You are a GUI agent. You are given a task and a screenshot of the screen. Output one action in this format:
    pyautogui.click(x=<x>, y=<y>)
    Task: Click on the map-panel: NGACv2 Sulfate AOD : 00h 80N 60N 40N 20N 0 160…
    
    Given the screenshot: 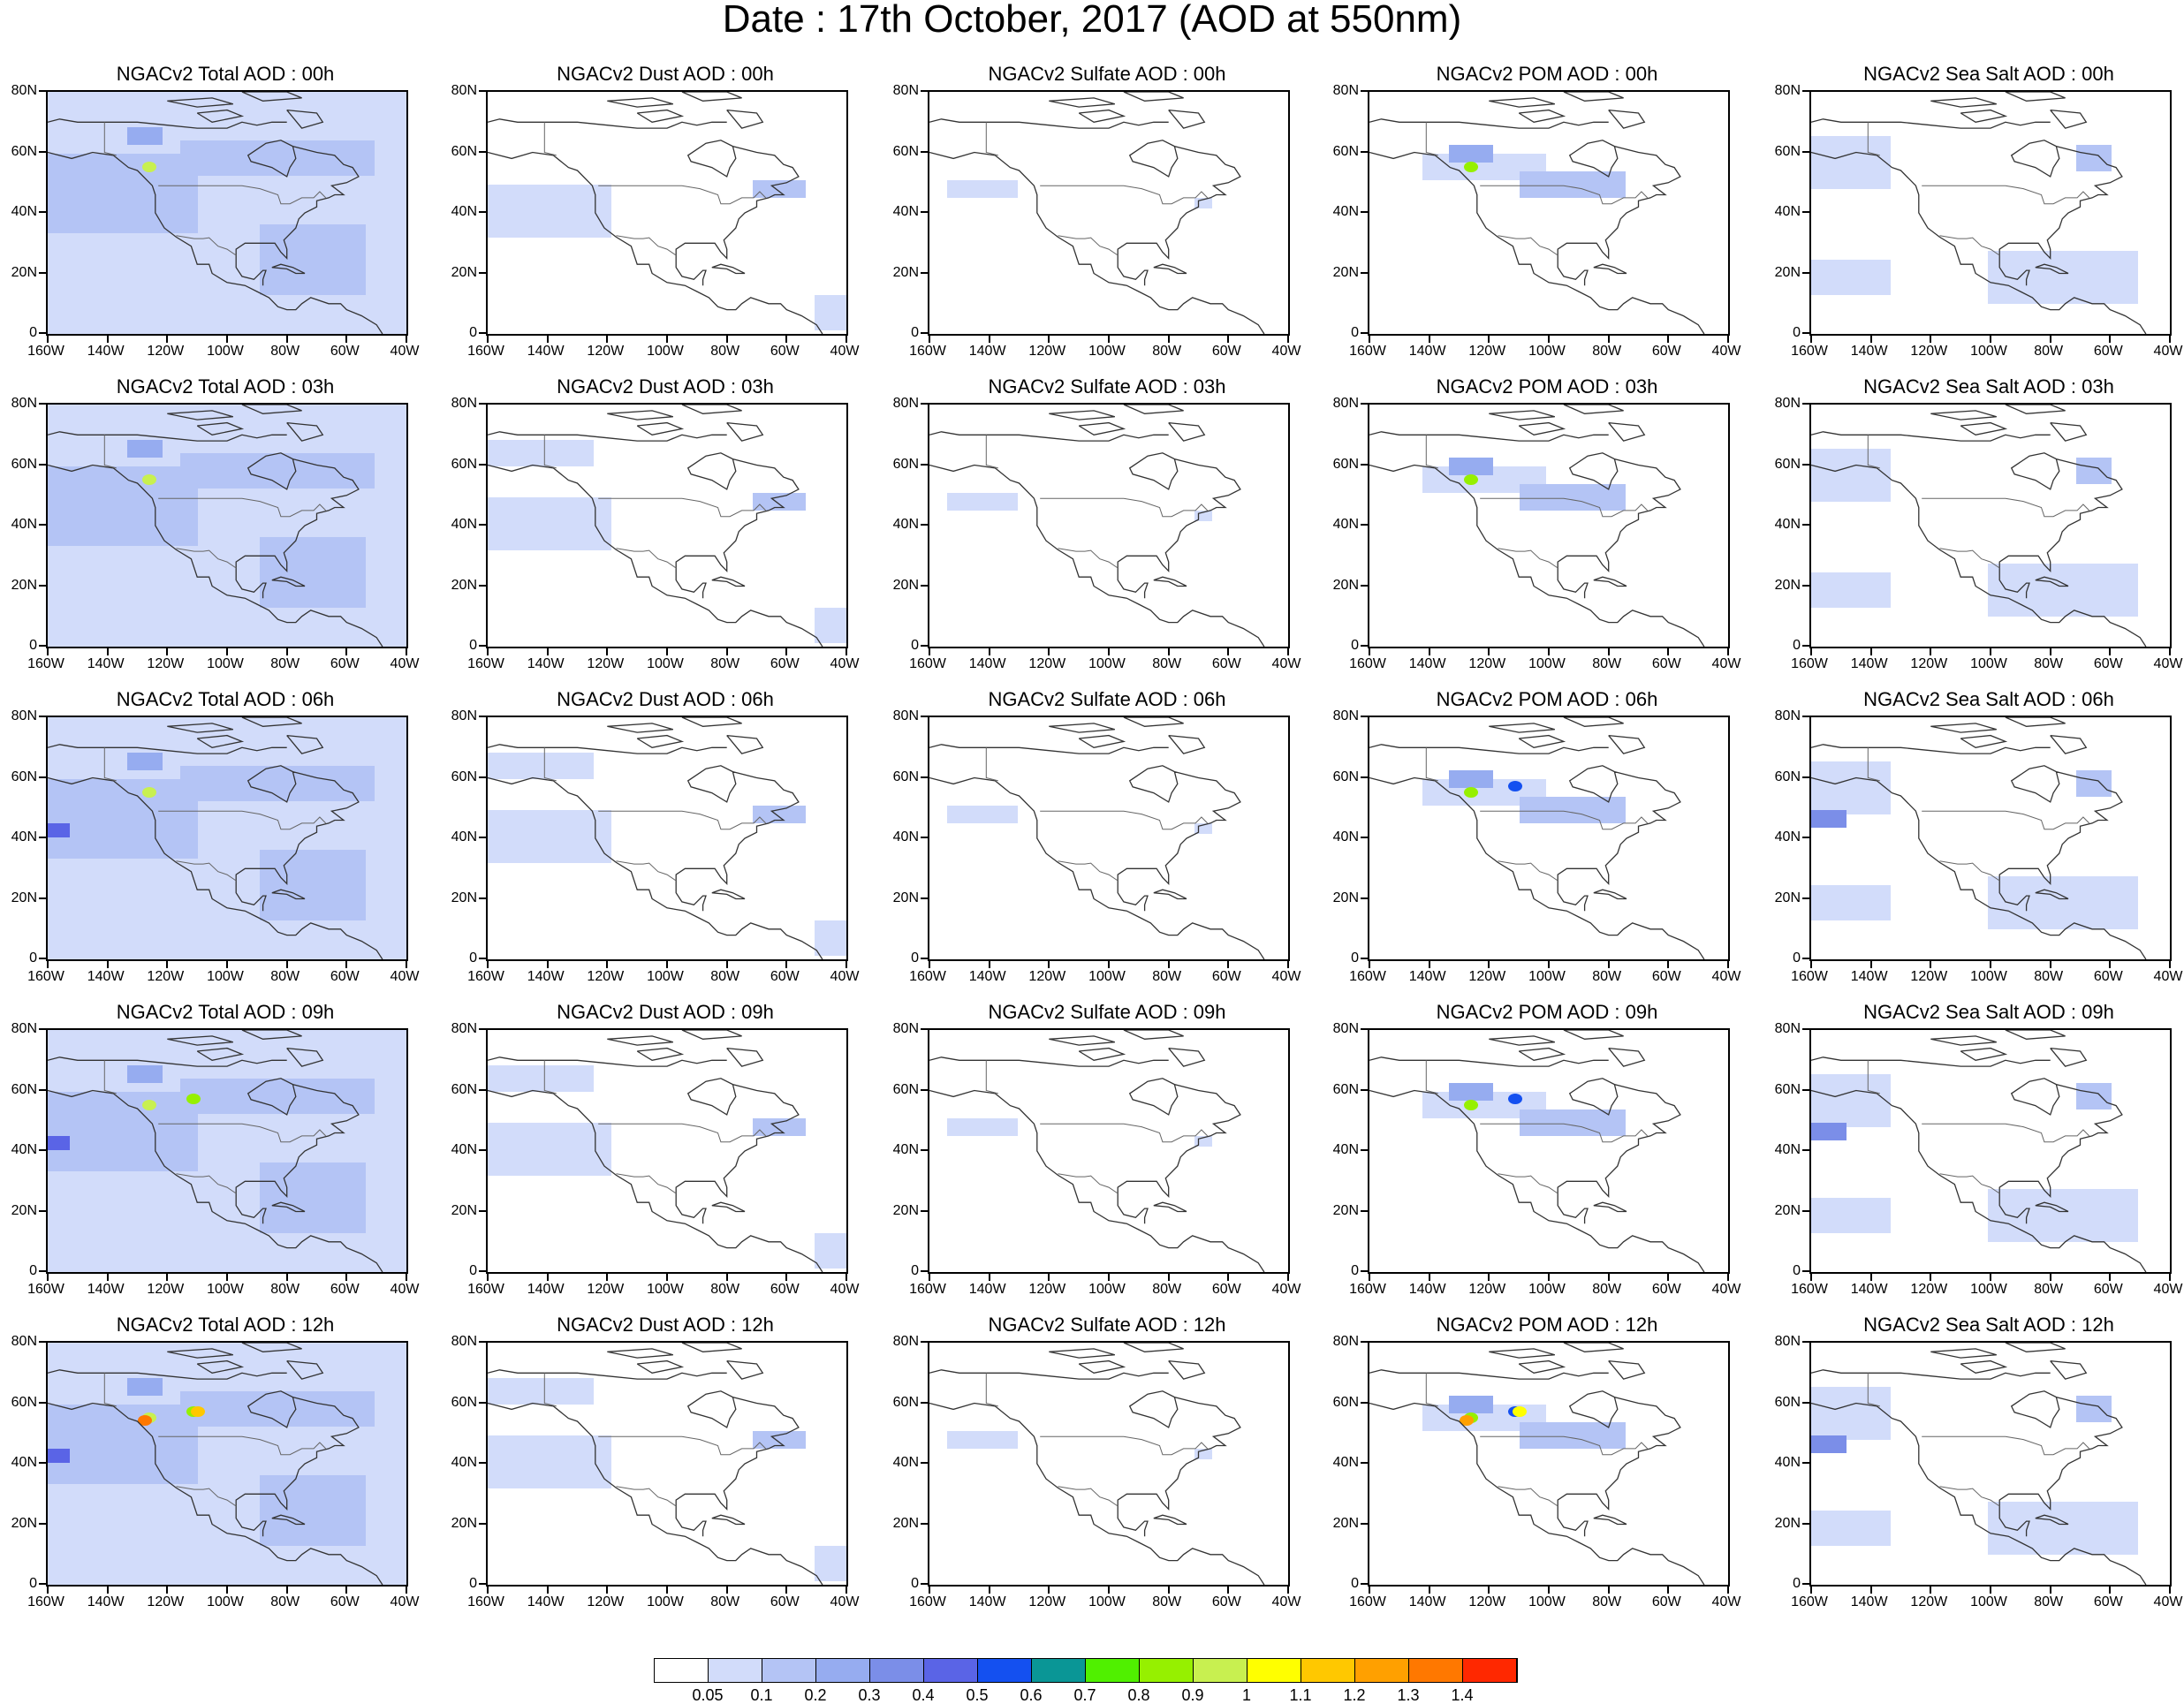 What is the action you would take?
    pyautogui.click(x=1092, y=221)
    